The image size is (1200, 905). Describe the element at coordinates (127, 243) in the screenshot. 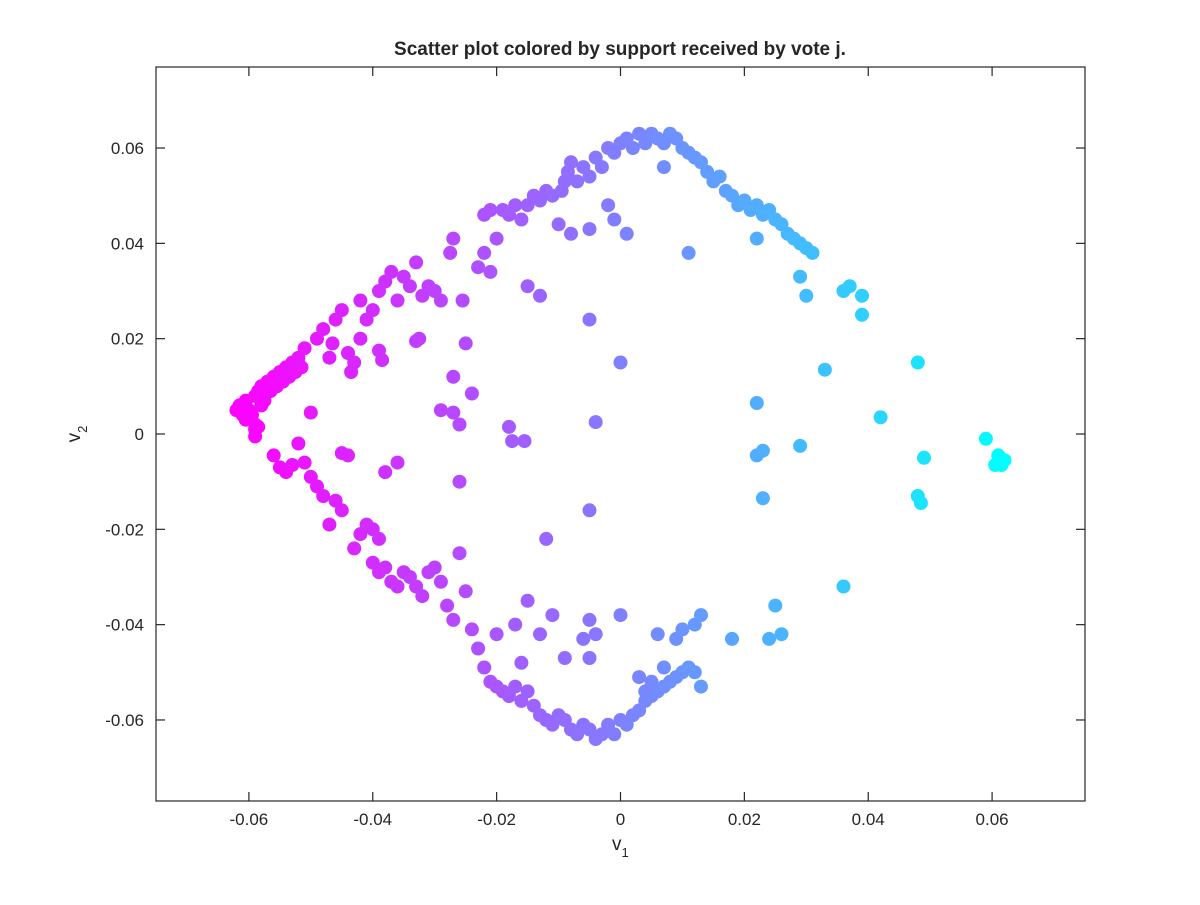

I see `y-tick-label-5: 0.04` at that location.